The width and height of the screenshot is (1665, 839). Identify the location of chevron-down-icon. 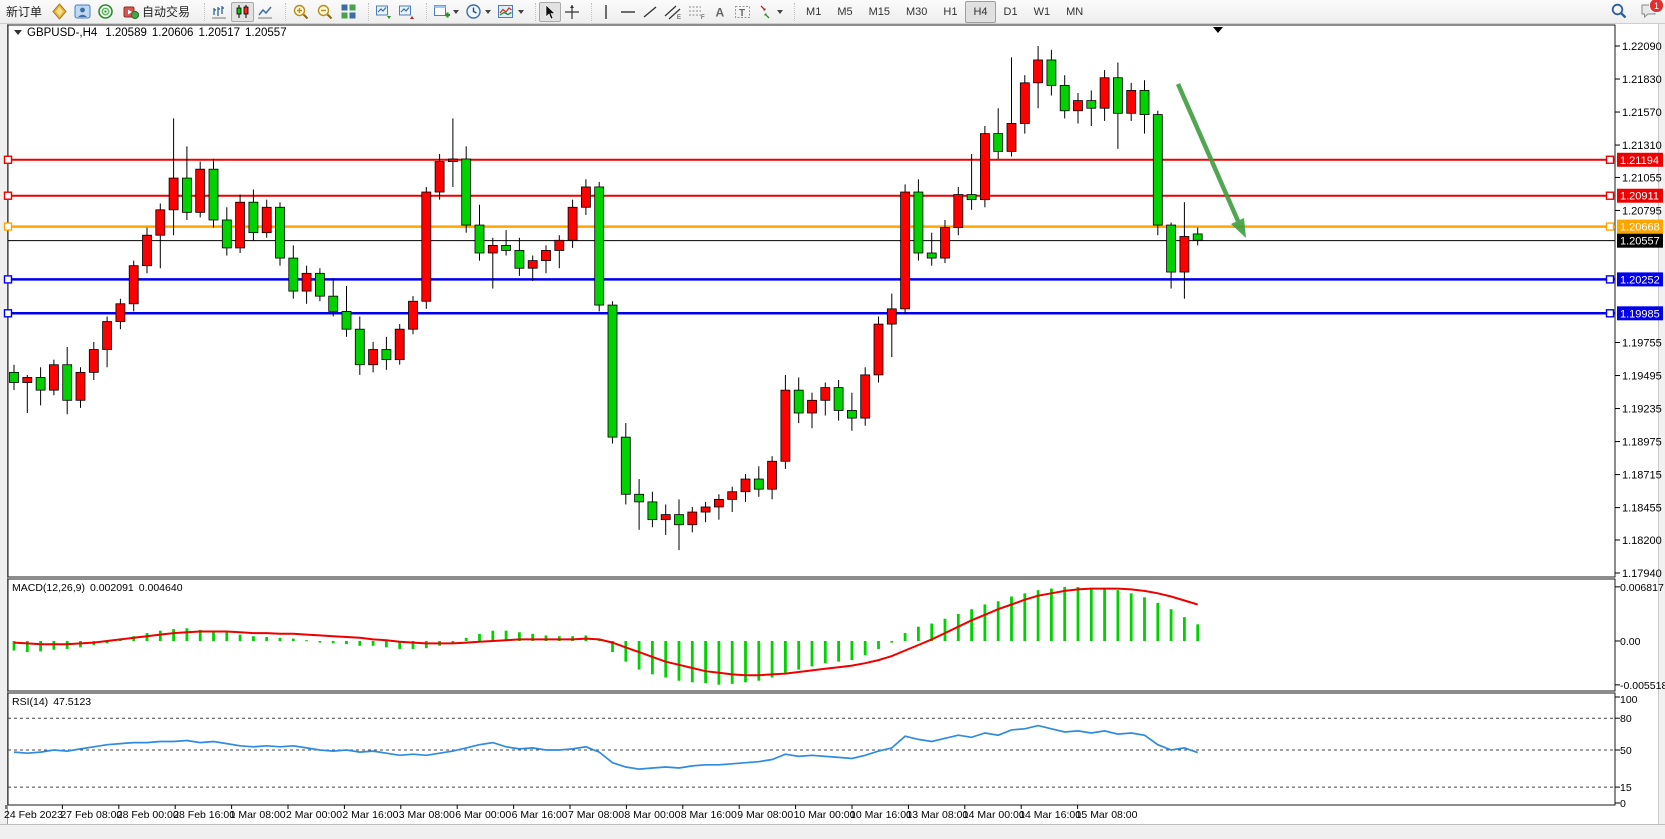
(488, 11).